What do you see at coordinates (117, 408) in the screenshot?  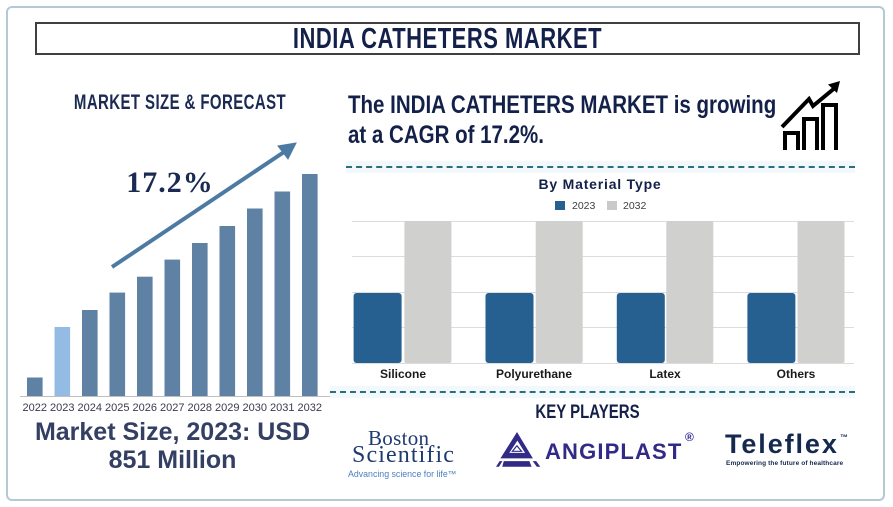 I see `svg-text: 2025` at bounding box center [117, 408].